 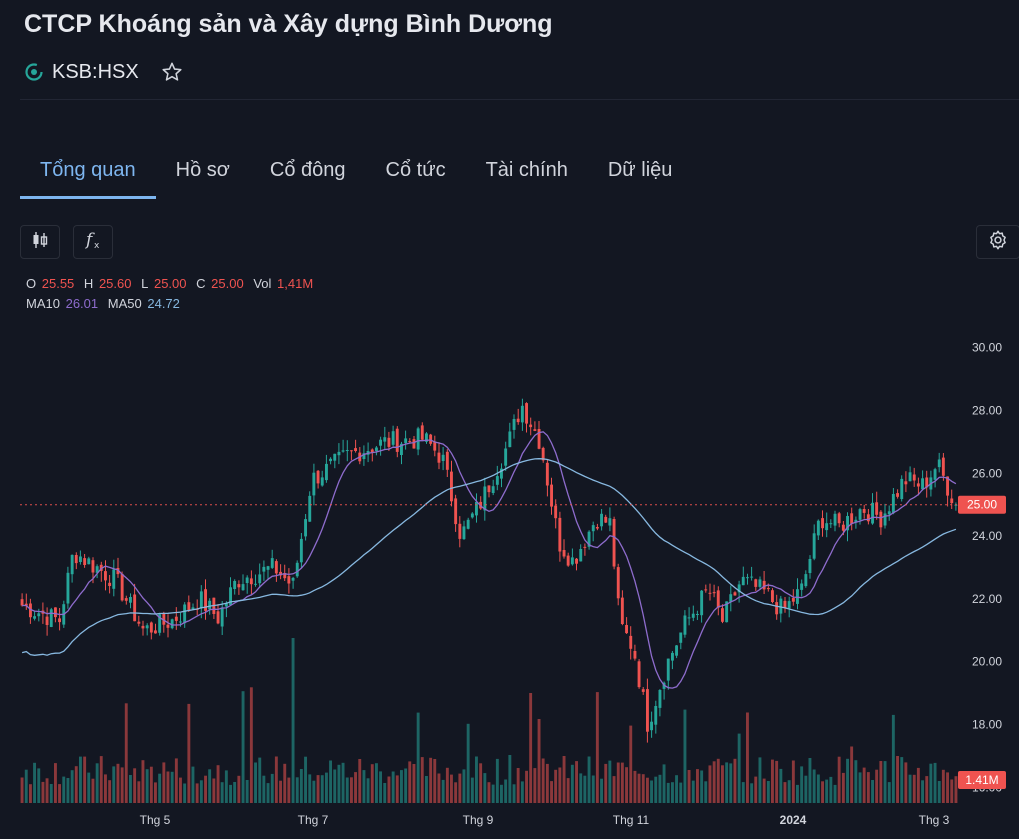 I want to click on star-icon, so click(x=172, y=72).